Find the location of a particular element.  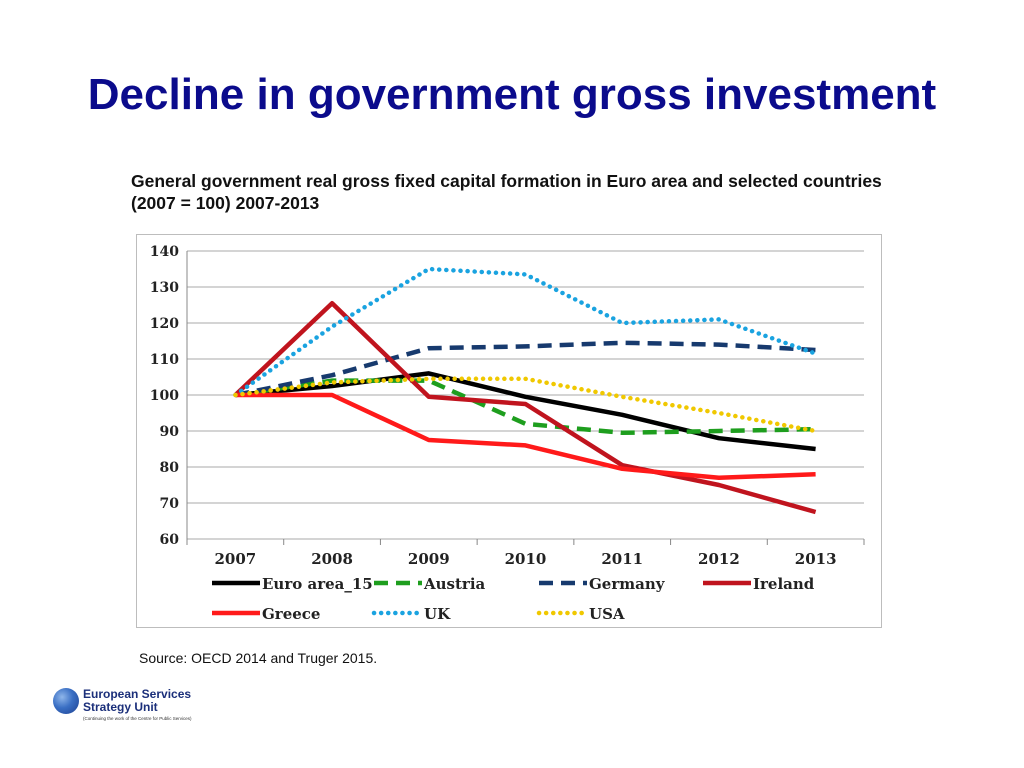

y-tick-label: 120 is located at coordinates (164, 324).